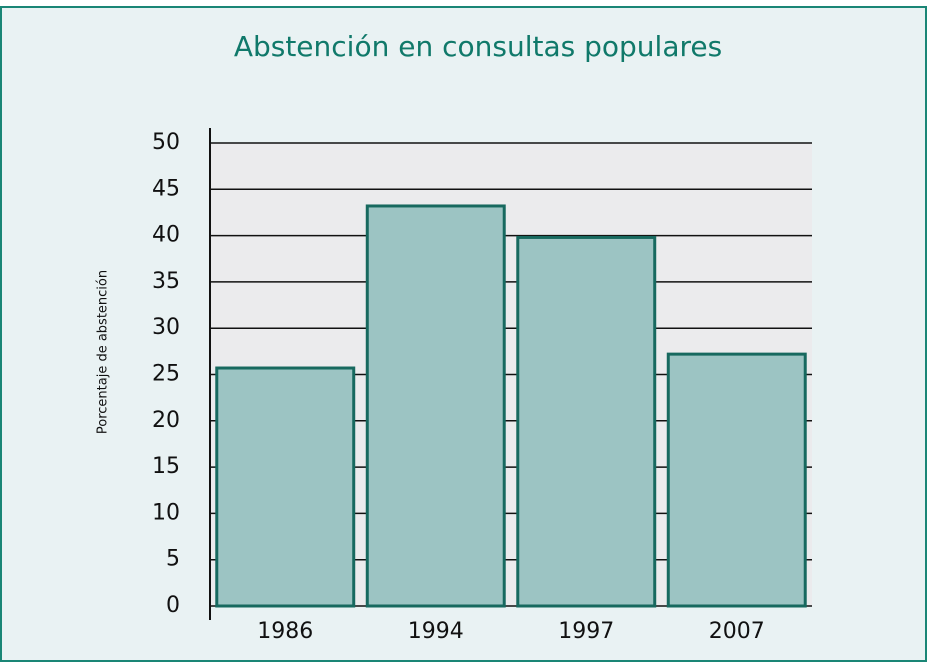 Image resolution: width=928 pixels, height=666 pixels. What do you see at coordinates (166, 142) in the screenshot?
I see `y-tick-label: 50` at bounding box center [166, 142].